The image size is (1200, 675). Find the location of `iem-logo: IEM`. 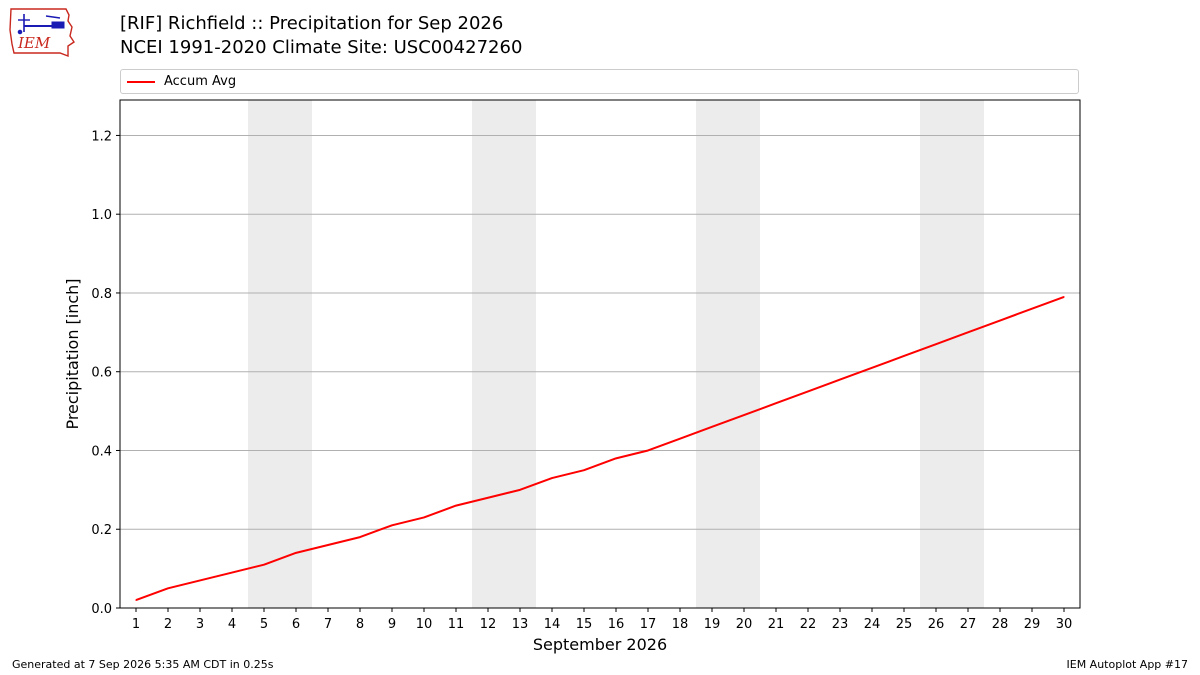

iem-logo: IEM is located at coordinates (42, 33).